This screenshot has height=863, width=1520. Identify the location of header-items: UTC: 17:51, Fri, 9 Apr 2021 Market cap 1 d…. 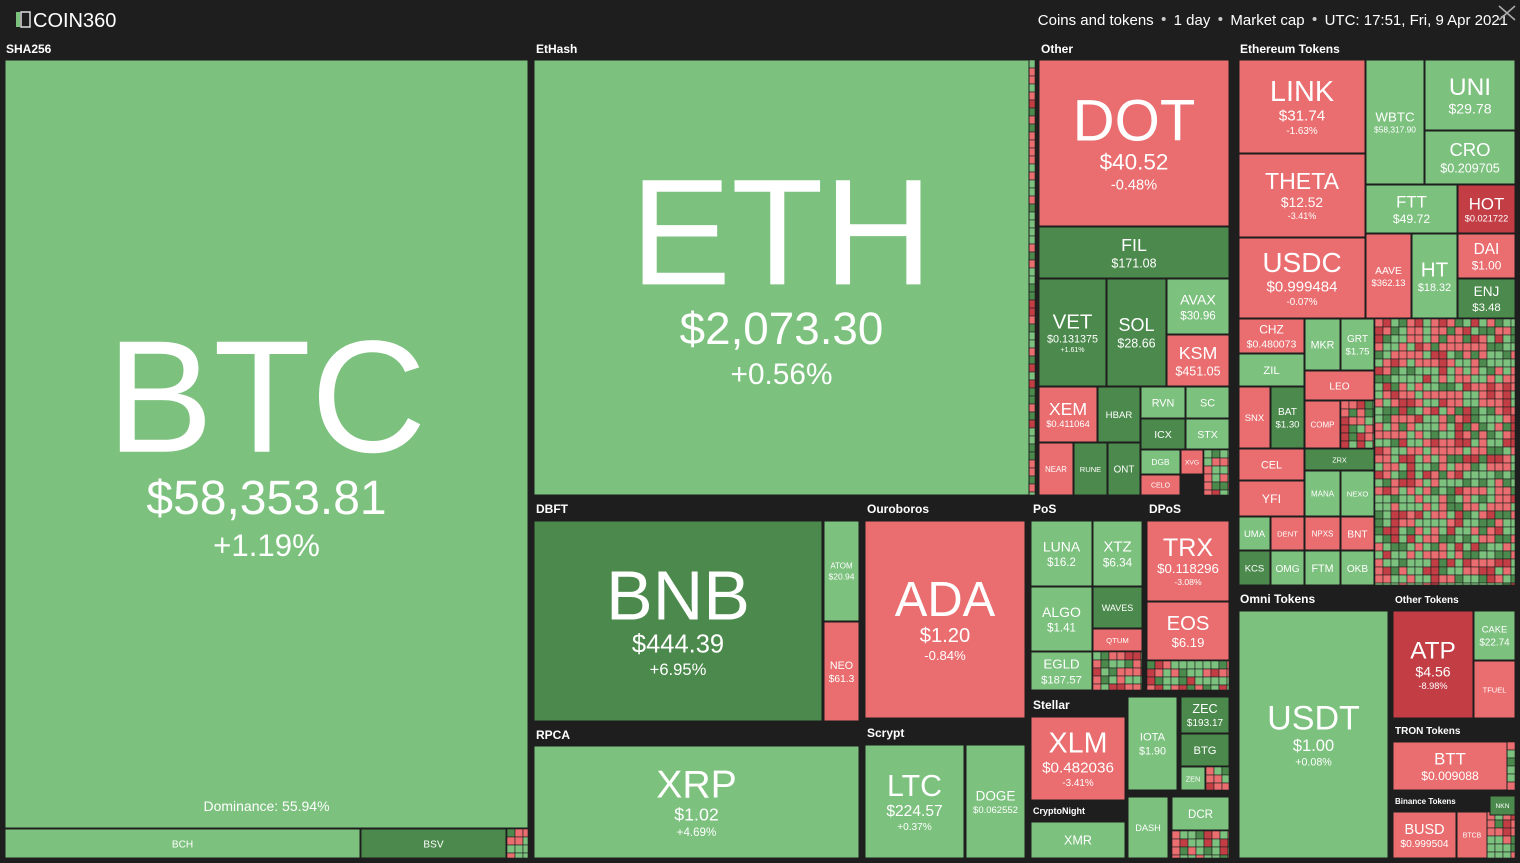
(1273, 20).